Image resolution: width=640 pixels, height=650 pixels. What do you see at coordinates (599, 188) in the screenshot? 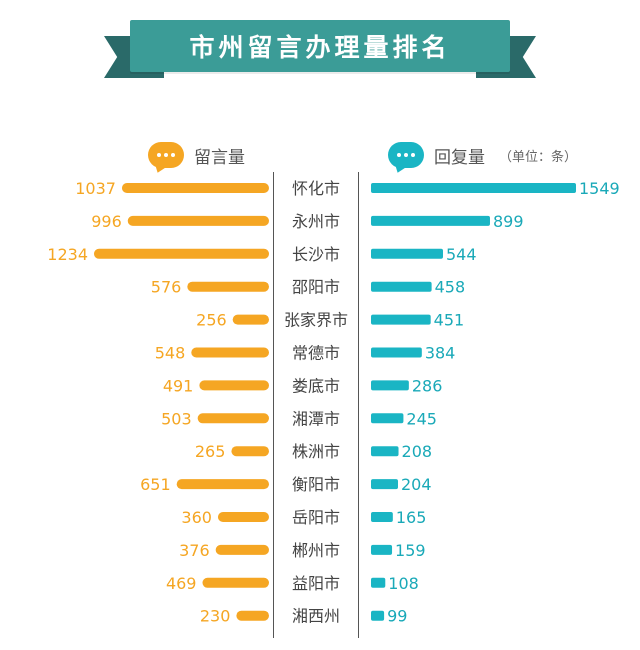
I see `right-value-label: 1549` at bounding box center [599, 188].